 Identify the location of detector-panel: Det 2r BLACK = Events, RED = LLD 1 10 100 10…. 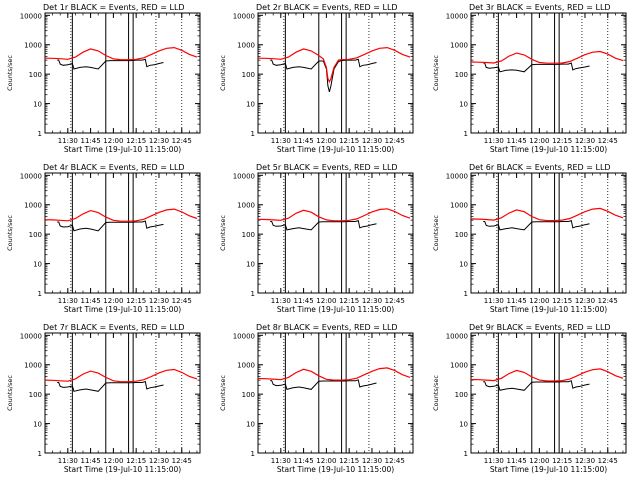
(316, 78).